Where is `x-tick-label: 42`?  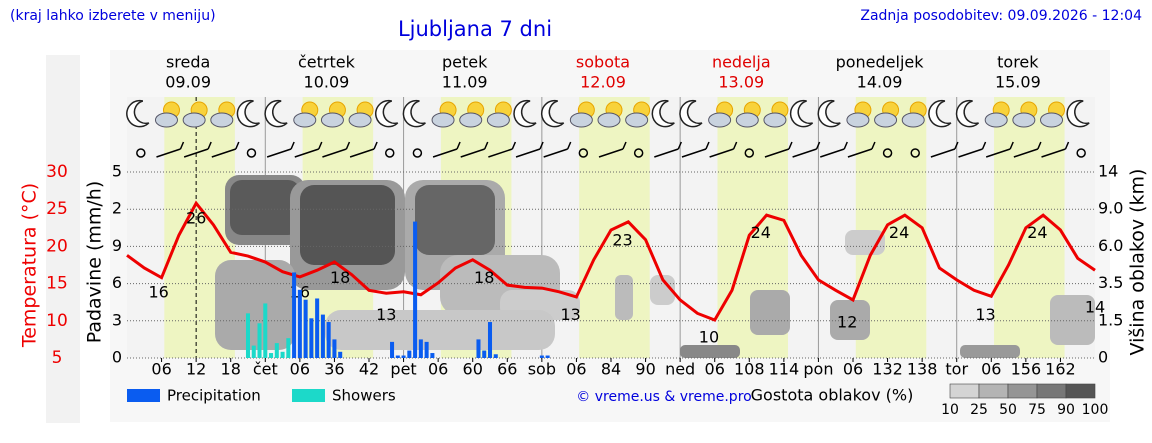 x-tick-label: 42 is located at coordinates (369, 369).